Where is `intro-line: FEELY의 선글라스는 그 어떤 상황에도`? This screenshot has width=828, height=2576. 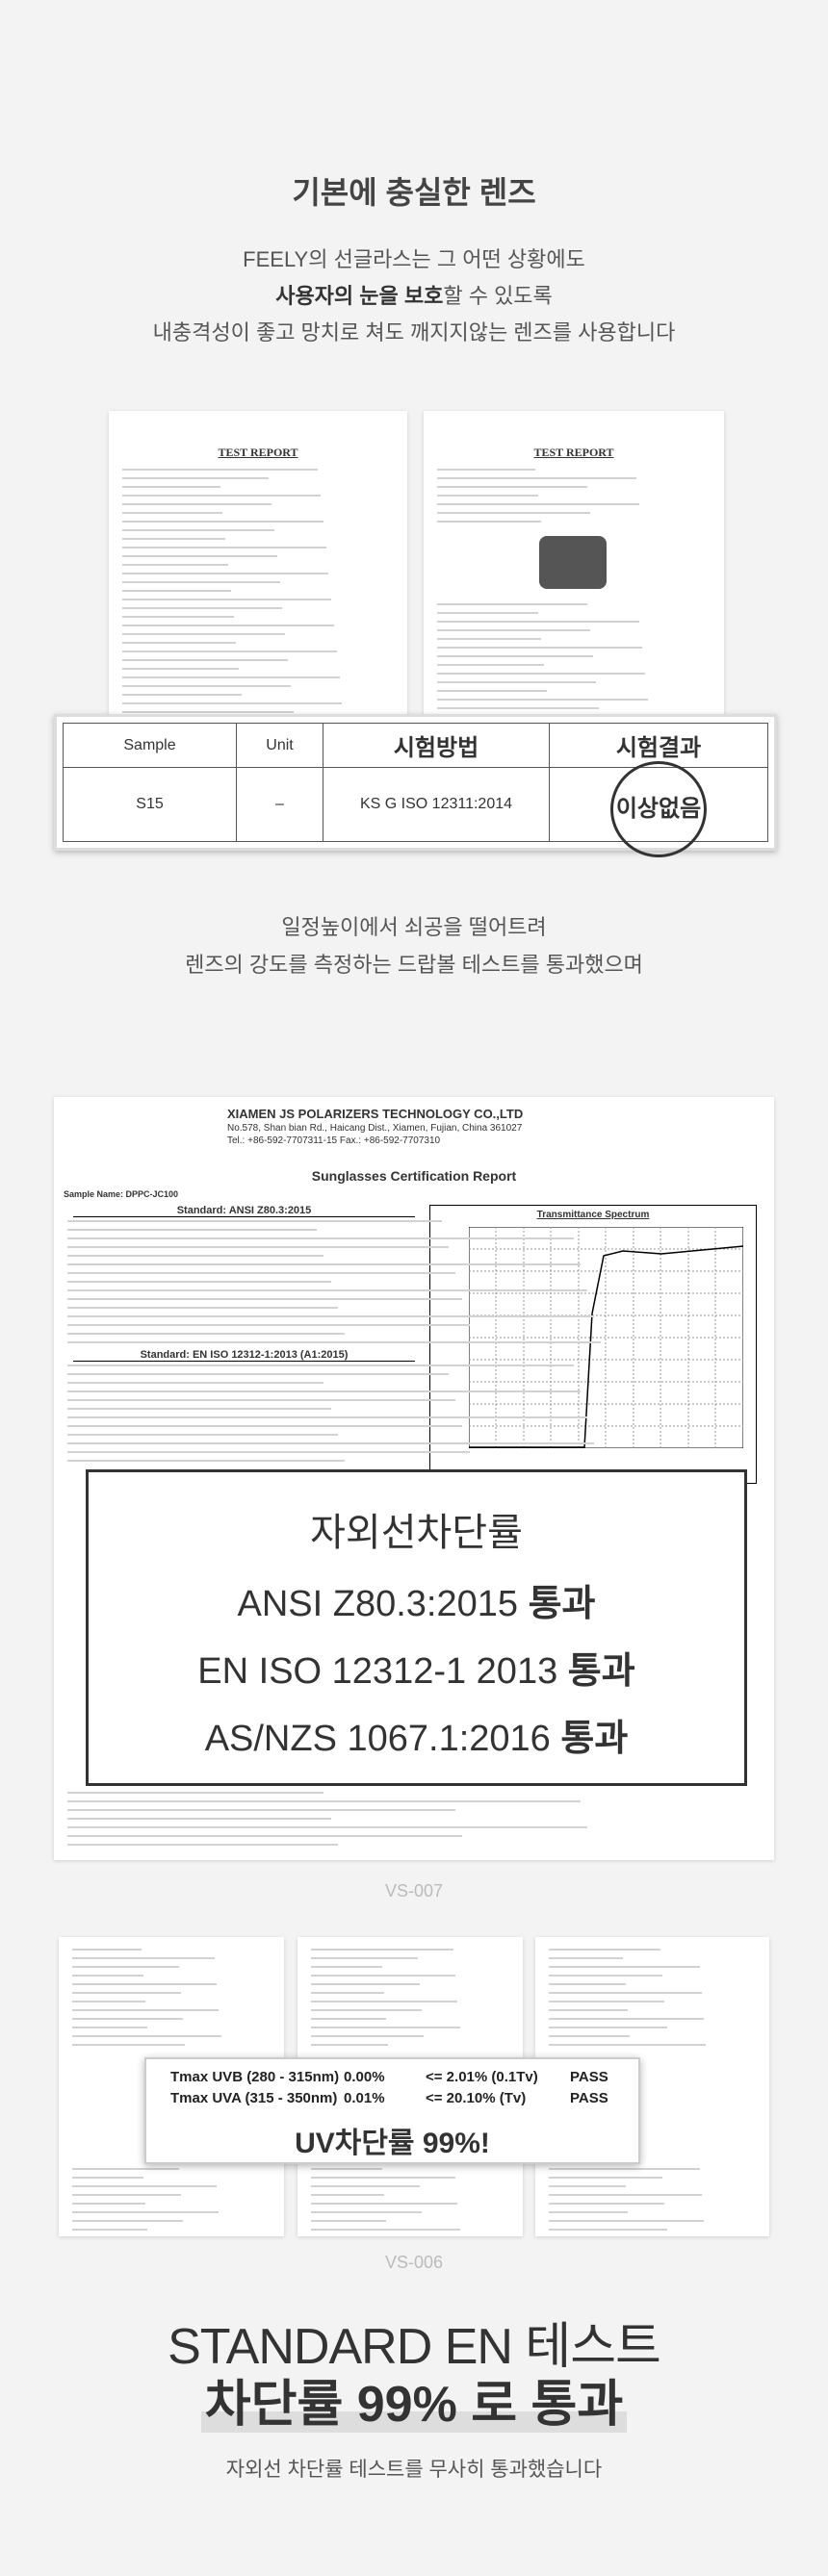 intro-line: FEELY의 선글라스는 그 어떤 상황에도 is located at coordinates (414, 259).